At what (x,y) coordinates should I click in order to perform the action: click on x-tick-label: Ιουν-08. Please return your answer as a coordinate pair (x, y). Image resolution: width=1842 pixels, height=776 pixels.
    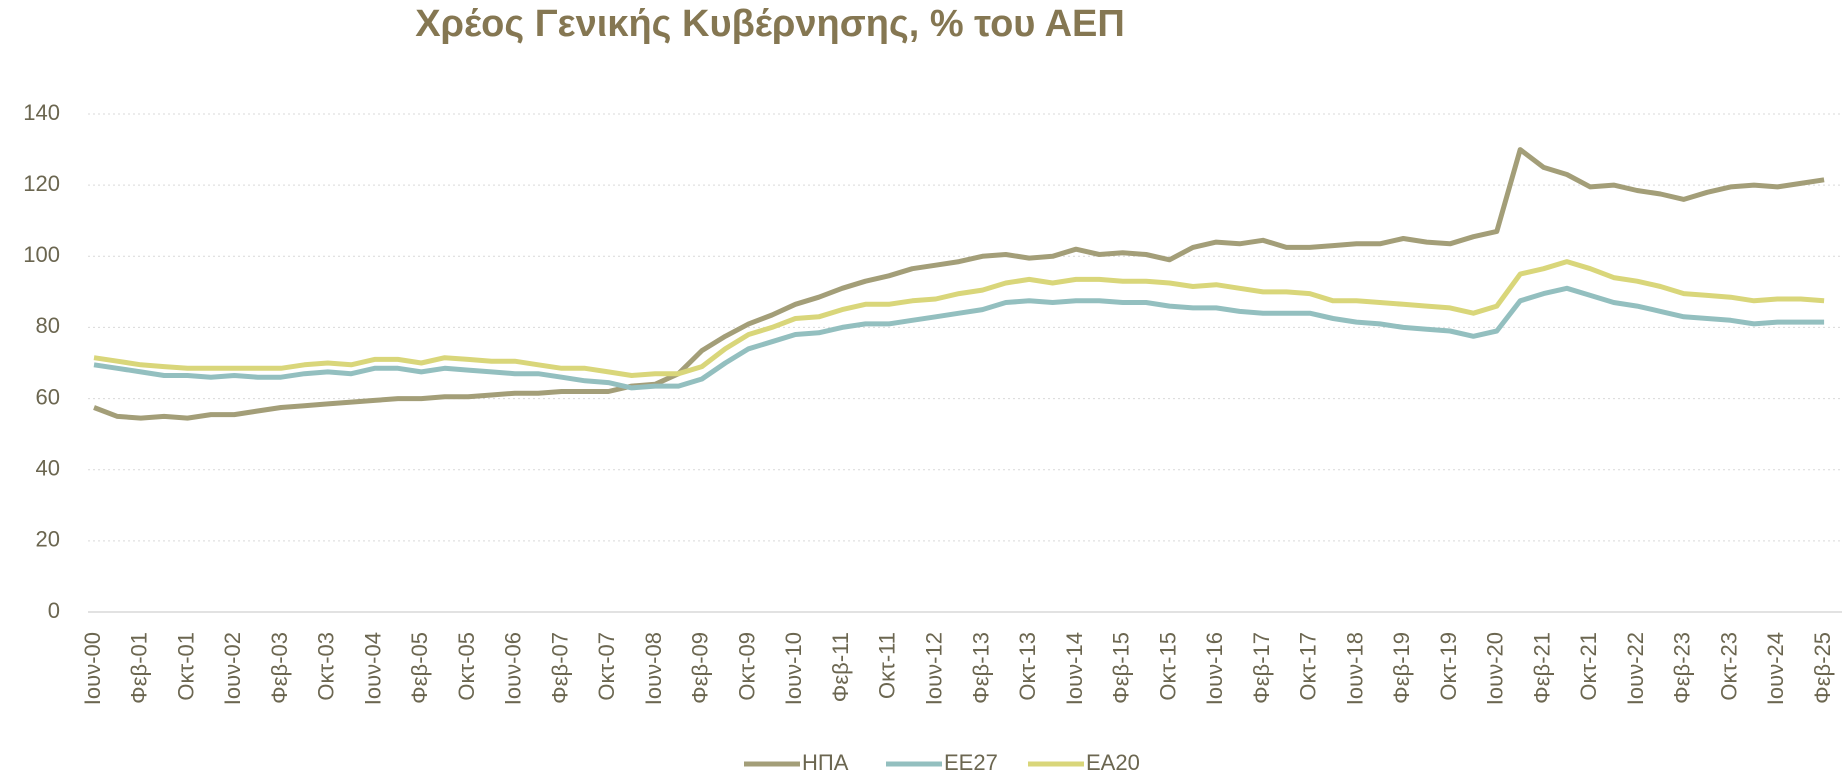
    Looking at the image, I should click on (653, 668).